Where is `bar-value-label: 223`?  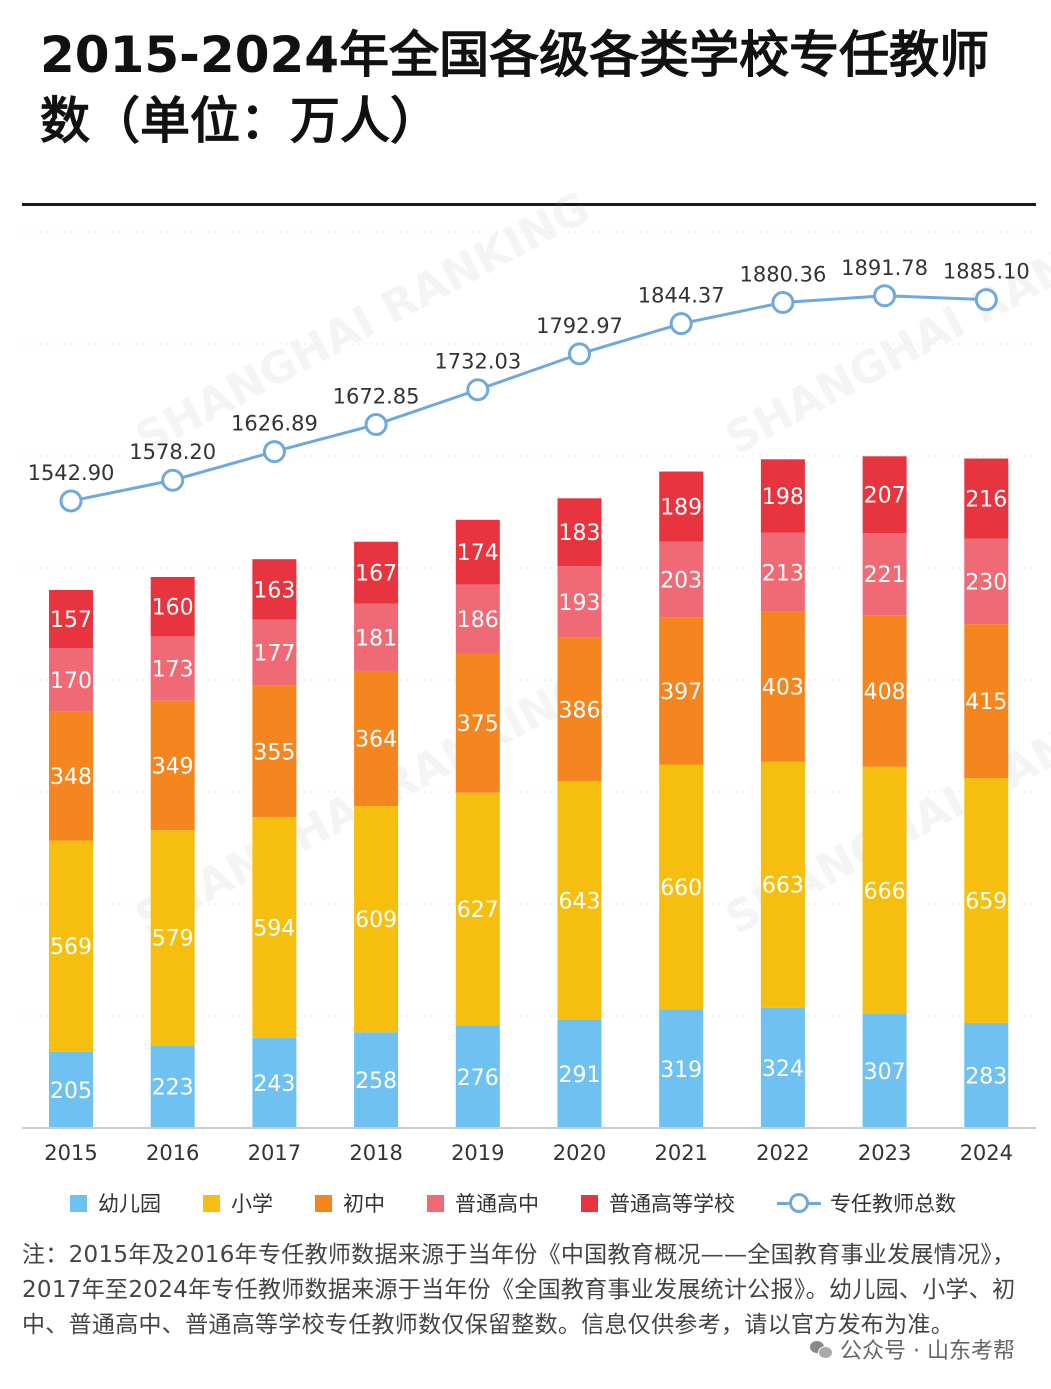
bar-value-label: 223 is located at coordinates (173, 1088).